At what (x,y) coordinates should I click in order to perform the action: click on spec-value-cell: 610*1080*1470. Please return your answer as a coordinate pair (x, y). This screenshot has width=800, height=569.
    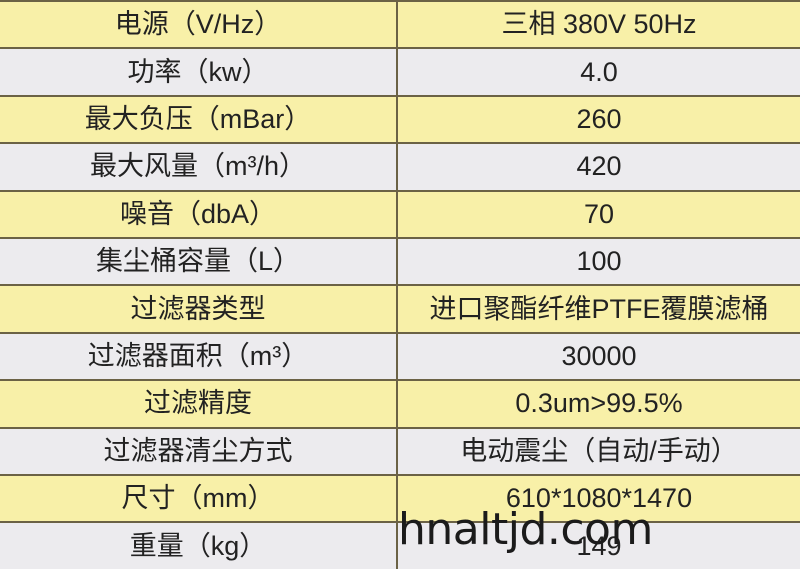
    Looking at the image, I should click on (599, 498).